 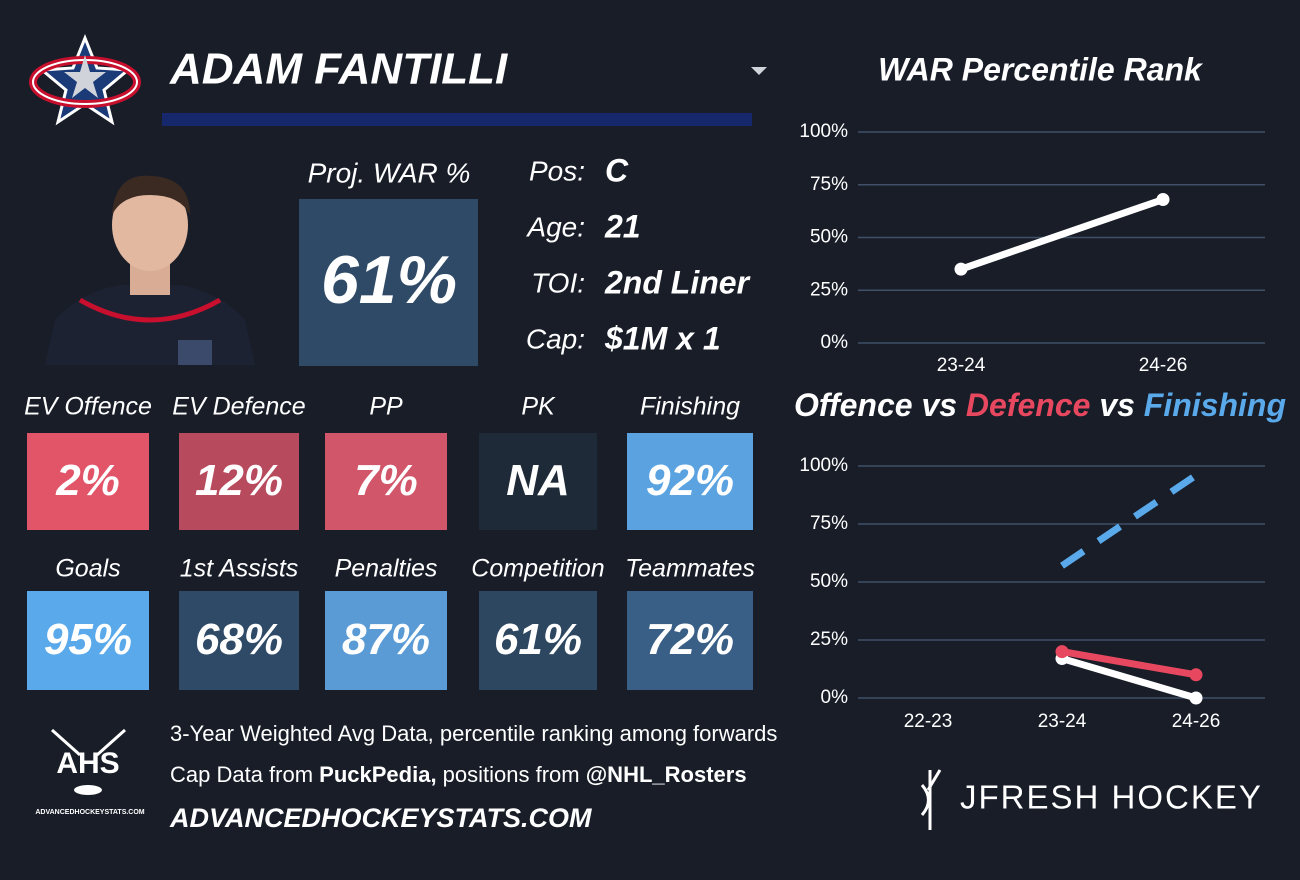 I want to click on tile-label: PK, so click(x=538, y=407).